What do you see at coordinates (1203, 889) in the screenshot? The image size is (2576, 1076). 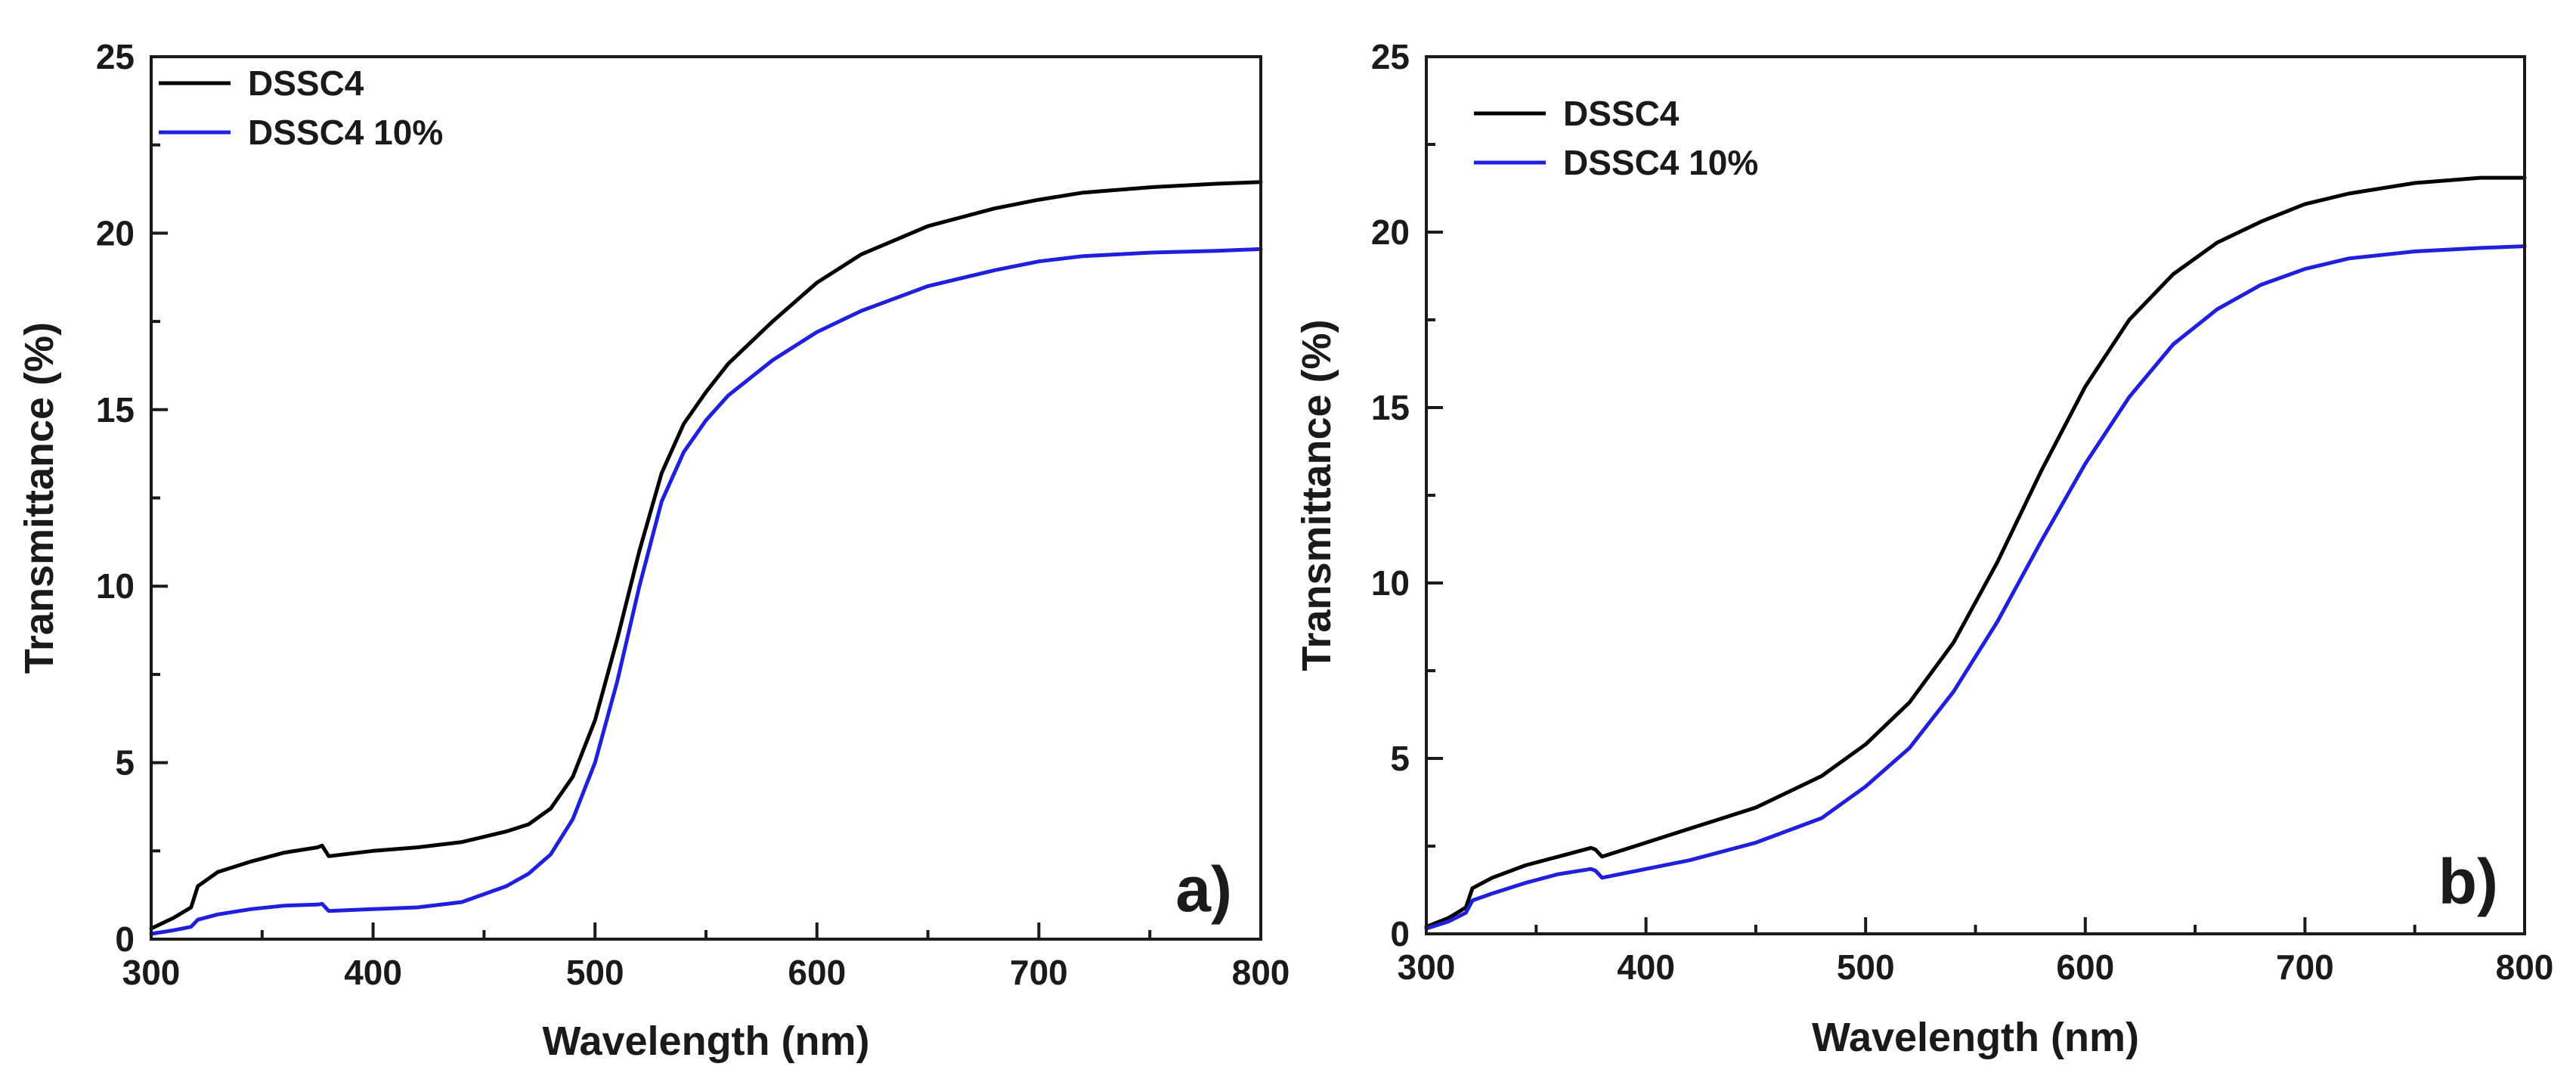 I see `panel-label: a)` at bounding box center [1203, 889].